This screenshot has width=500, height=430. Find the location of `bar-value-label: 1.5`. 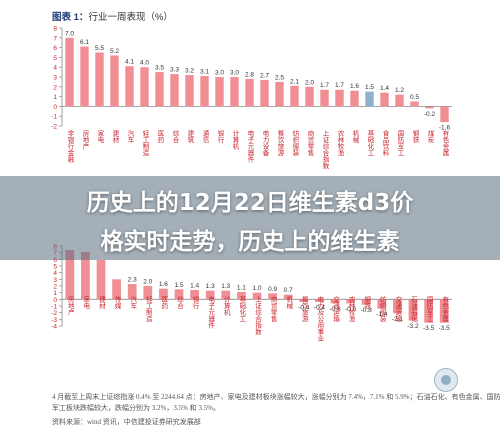

bar-value-label: 1.5 is located at coordinates (178, 285).